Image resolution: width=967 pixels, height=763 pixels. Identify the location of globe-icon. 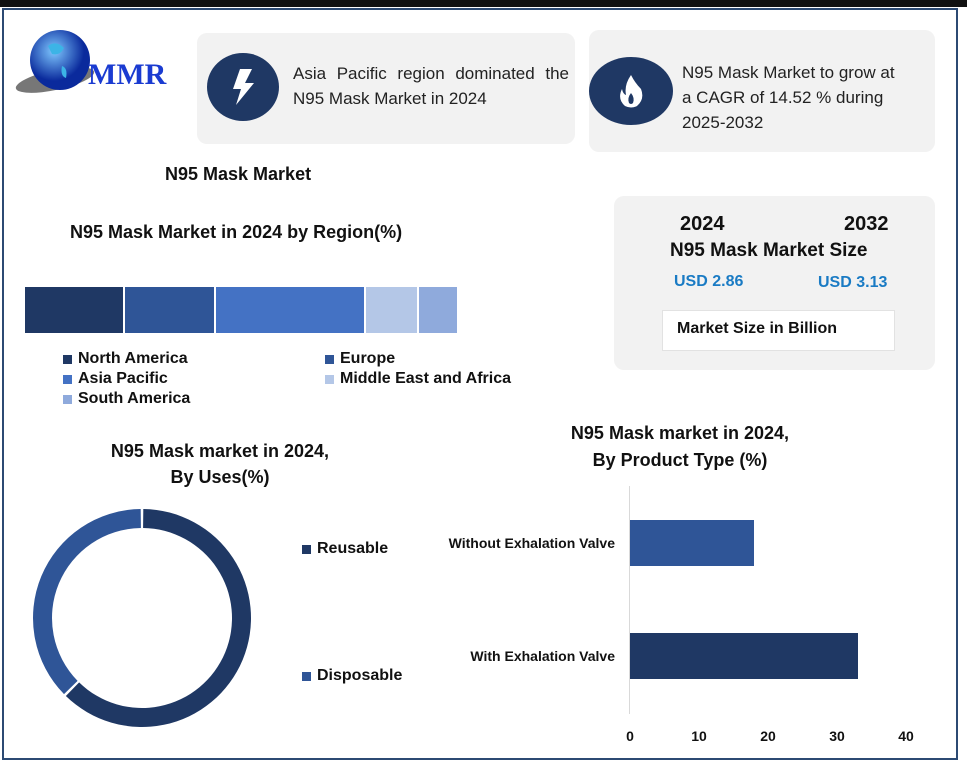
(55, 61).